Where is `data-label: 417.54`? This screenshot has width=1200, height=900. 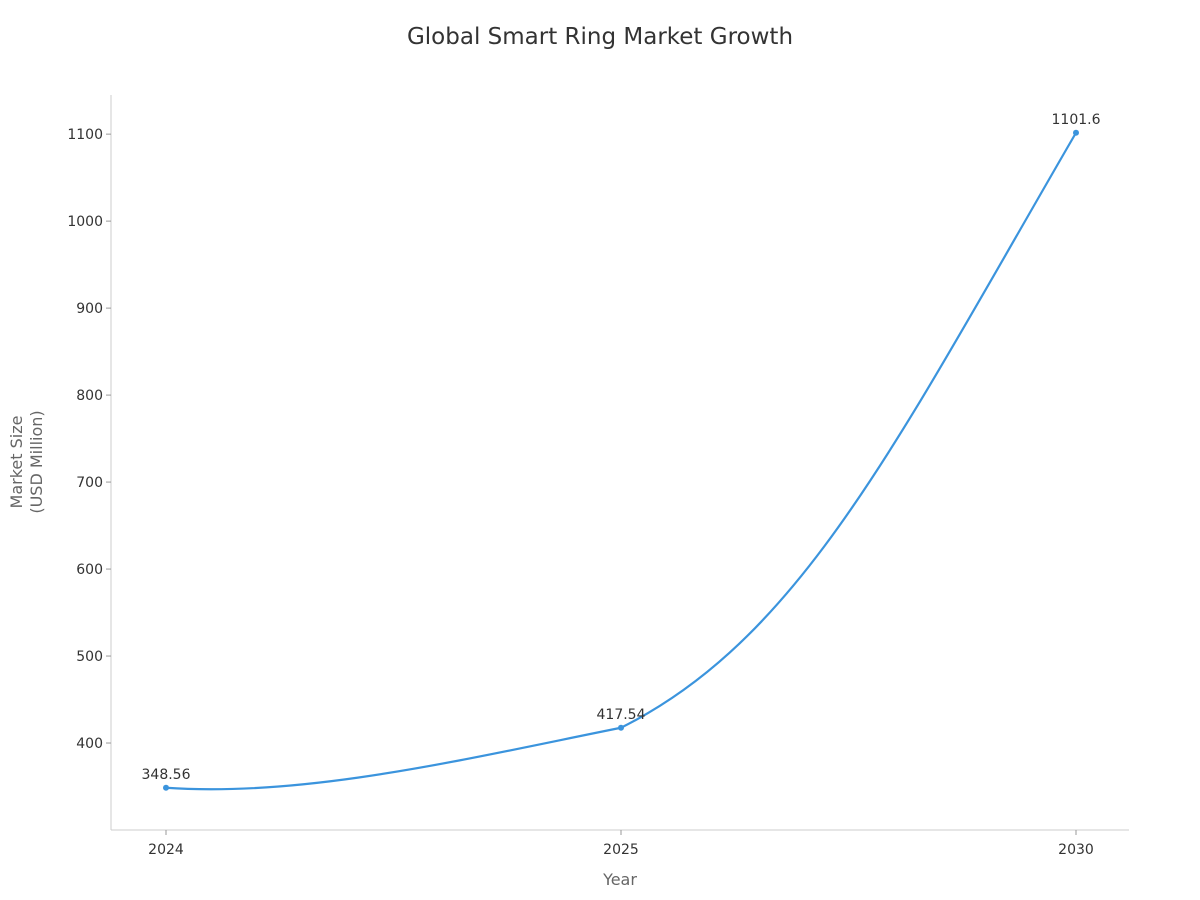 data-label: 417.54 is located at coordinates (621, 715).